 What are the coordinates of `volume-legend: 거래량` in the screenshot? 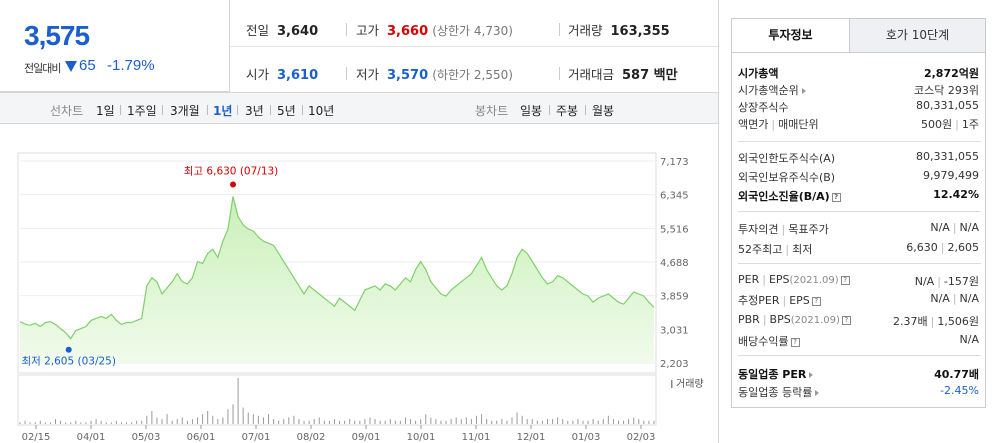 It's located at (690, 384).